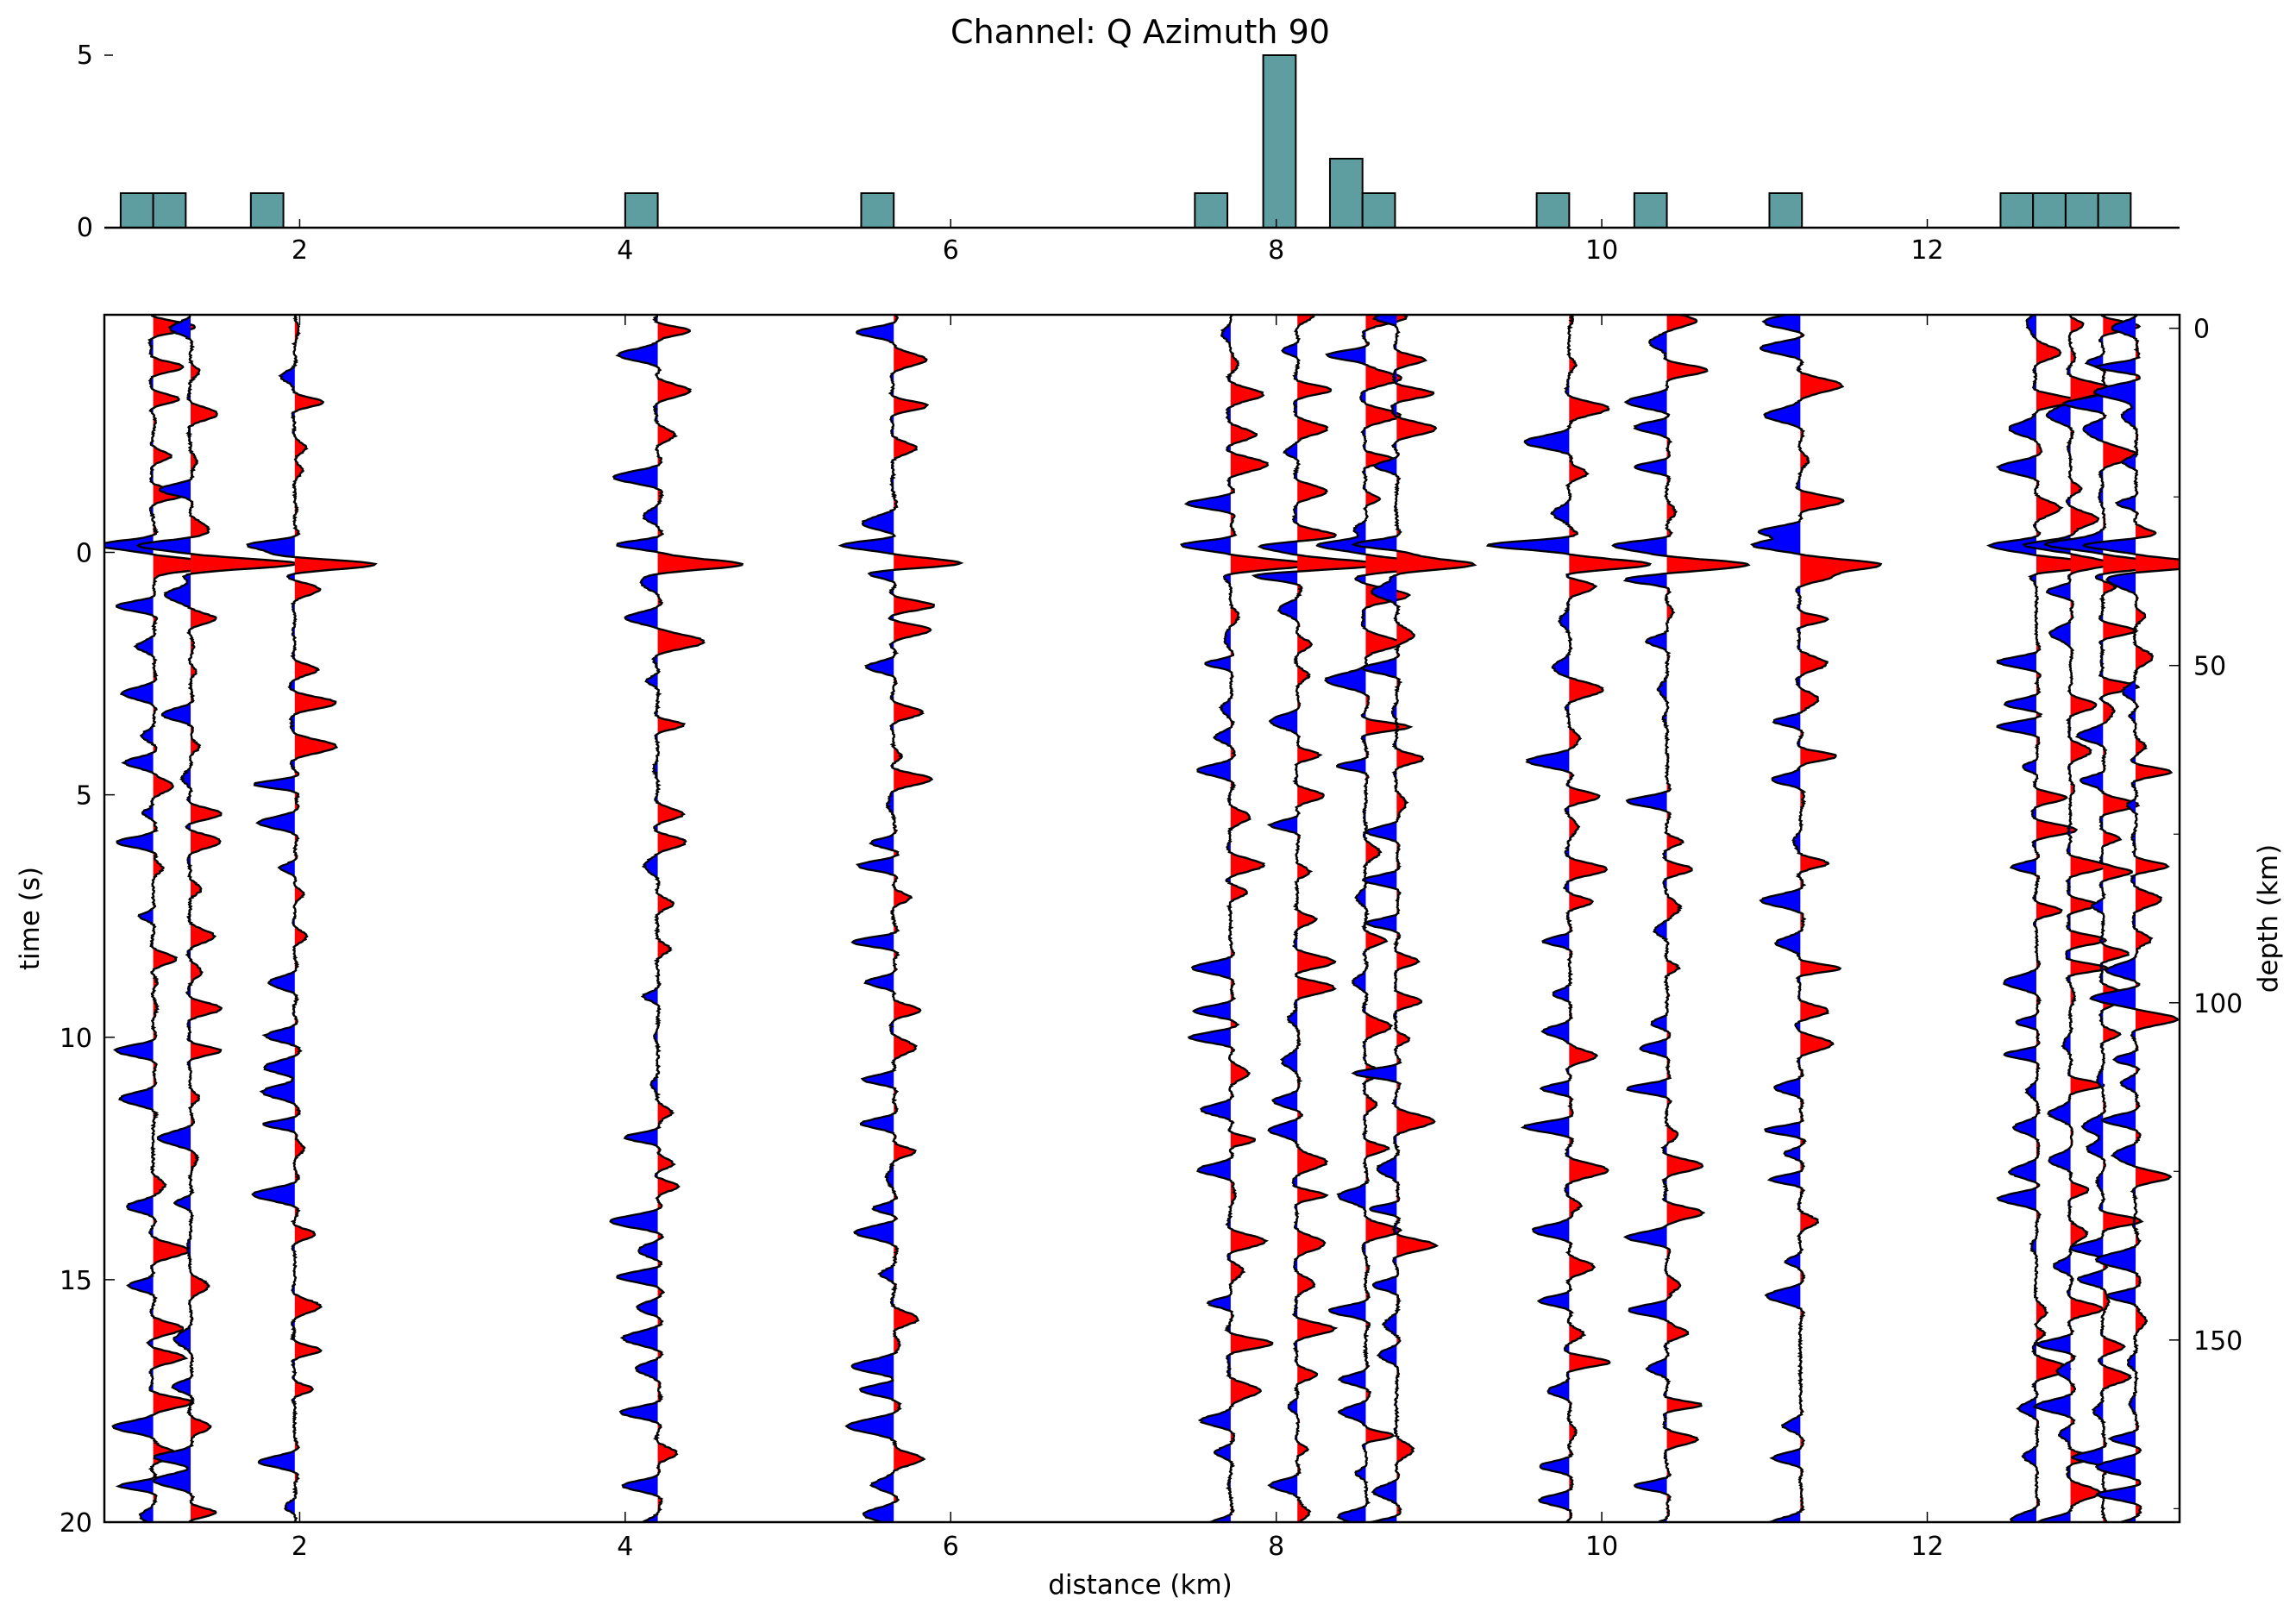  What do you see at coordinates (300, 1547) in the screenshot?
I see `x-tick-label-2: 2` at bounding box center [300, 1547].